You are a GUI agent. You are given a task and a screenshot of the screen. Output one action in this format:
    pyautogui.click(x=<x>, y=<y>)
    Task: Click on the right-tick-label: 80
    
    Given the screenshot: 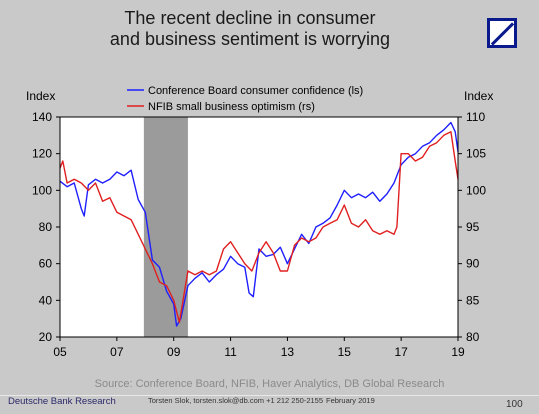 What is the action you would take?
    pyautogui.click(x=473, y=337)
    